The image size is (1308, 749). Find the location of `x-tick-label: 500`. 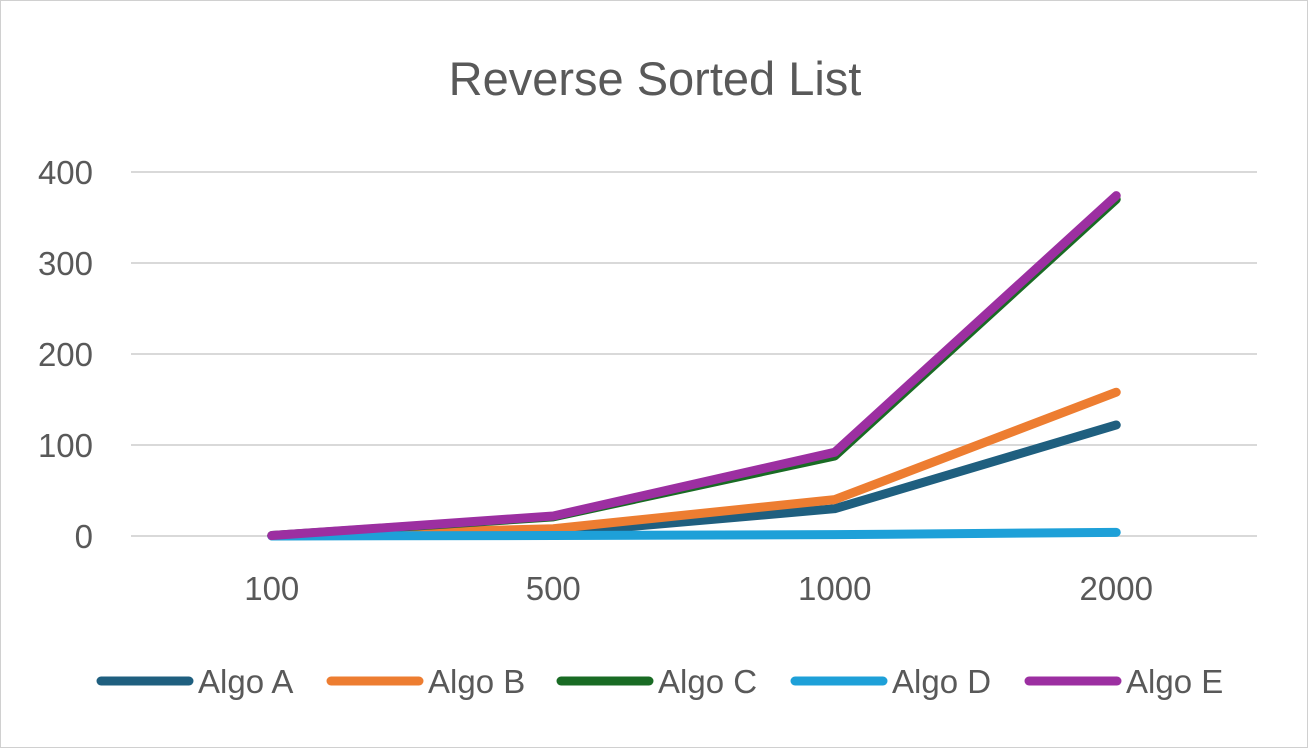

x-tick-label: 500 is located at coordinates (553, 588).